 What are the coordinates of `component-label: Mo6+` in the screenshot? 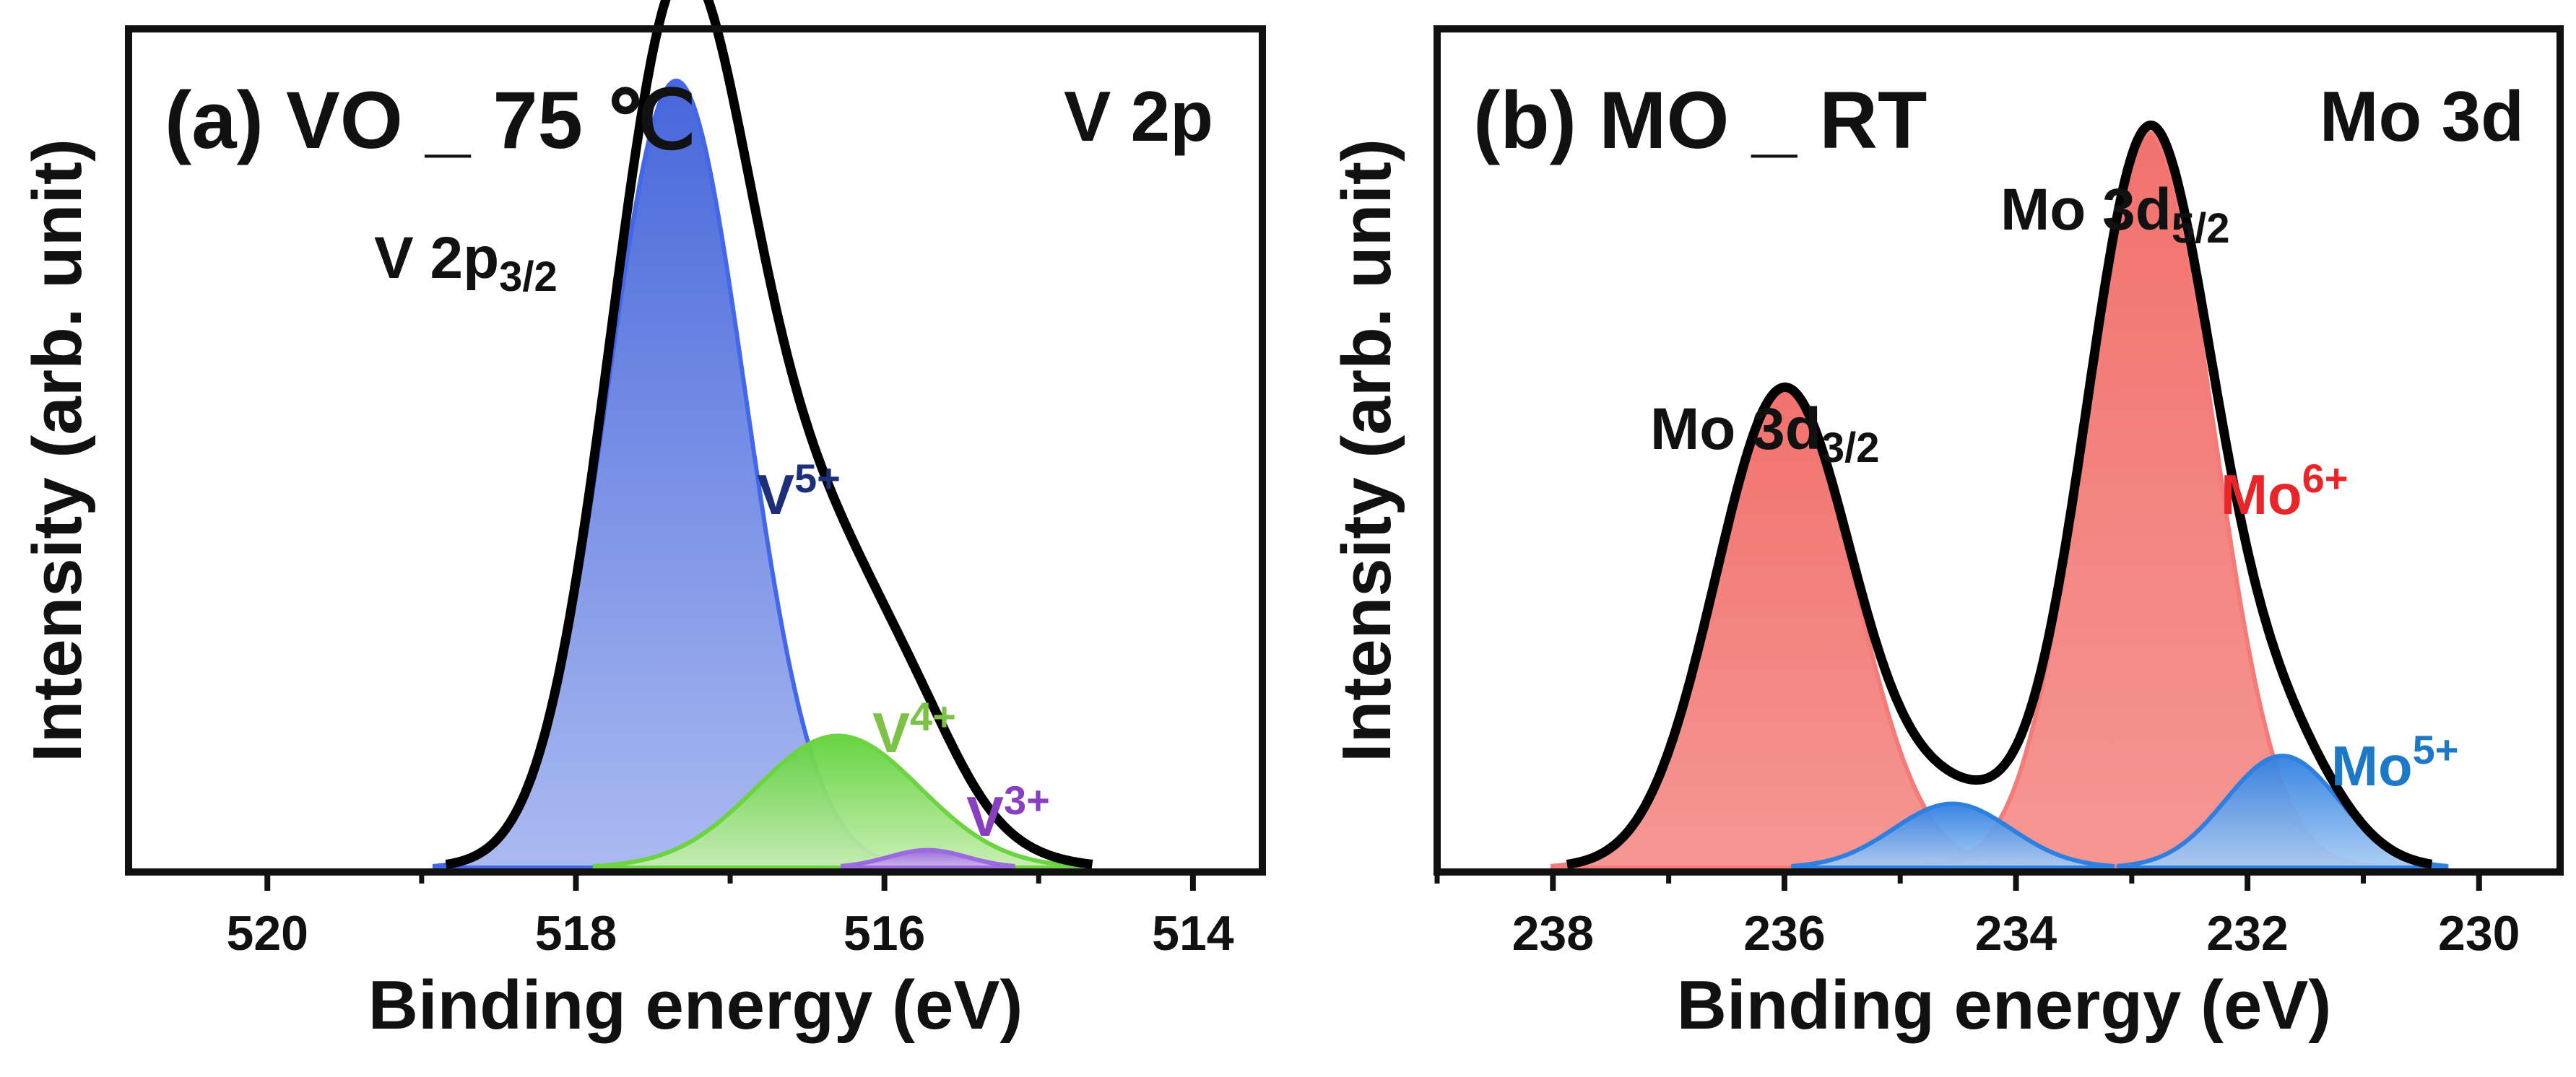 It's located at (2284, 490).